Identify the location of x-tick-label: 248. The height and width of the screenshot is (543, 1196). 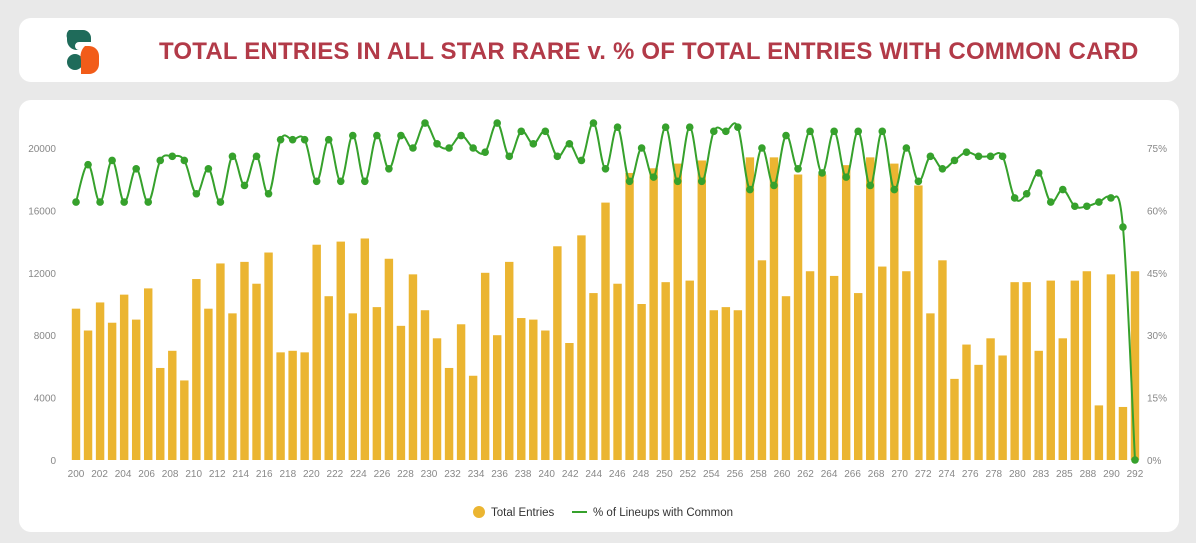
(640, 474).